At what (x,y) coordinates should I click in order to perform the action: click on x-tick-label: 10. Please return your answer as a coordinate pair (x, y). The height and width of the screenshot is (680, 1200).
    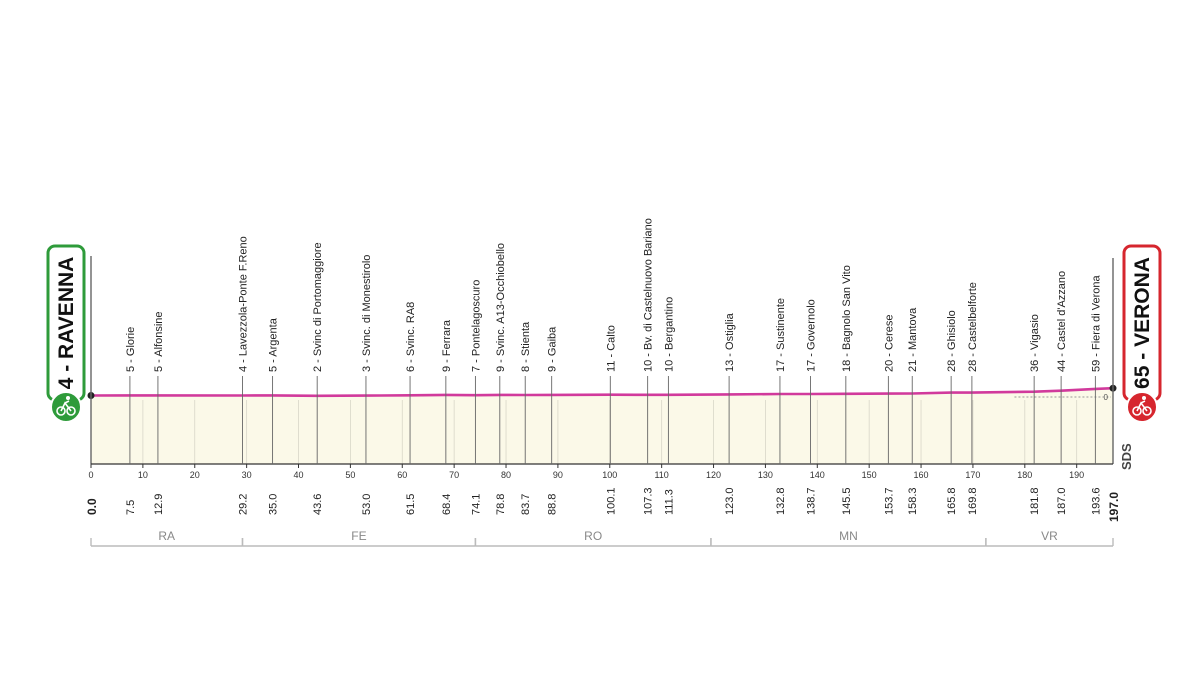
    Looking at the image, I should click on (143, 475).